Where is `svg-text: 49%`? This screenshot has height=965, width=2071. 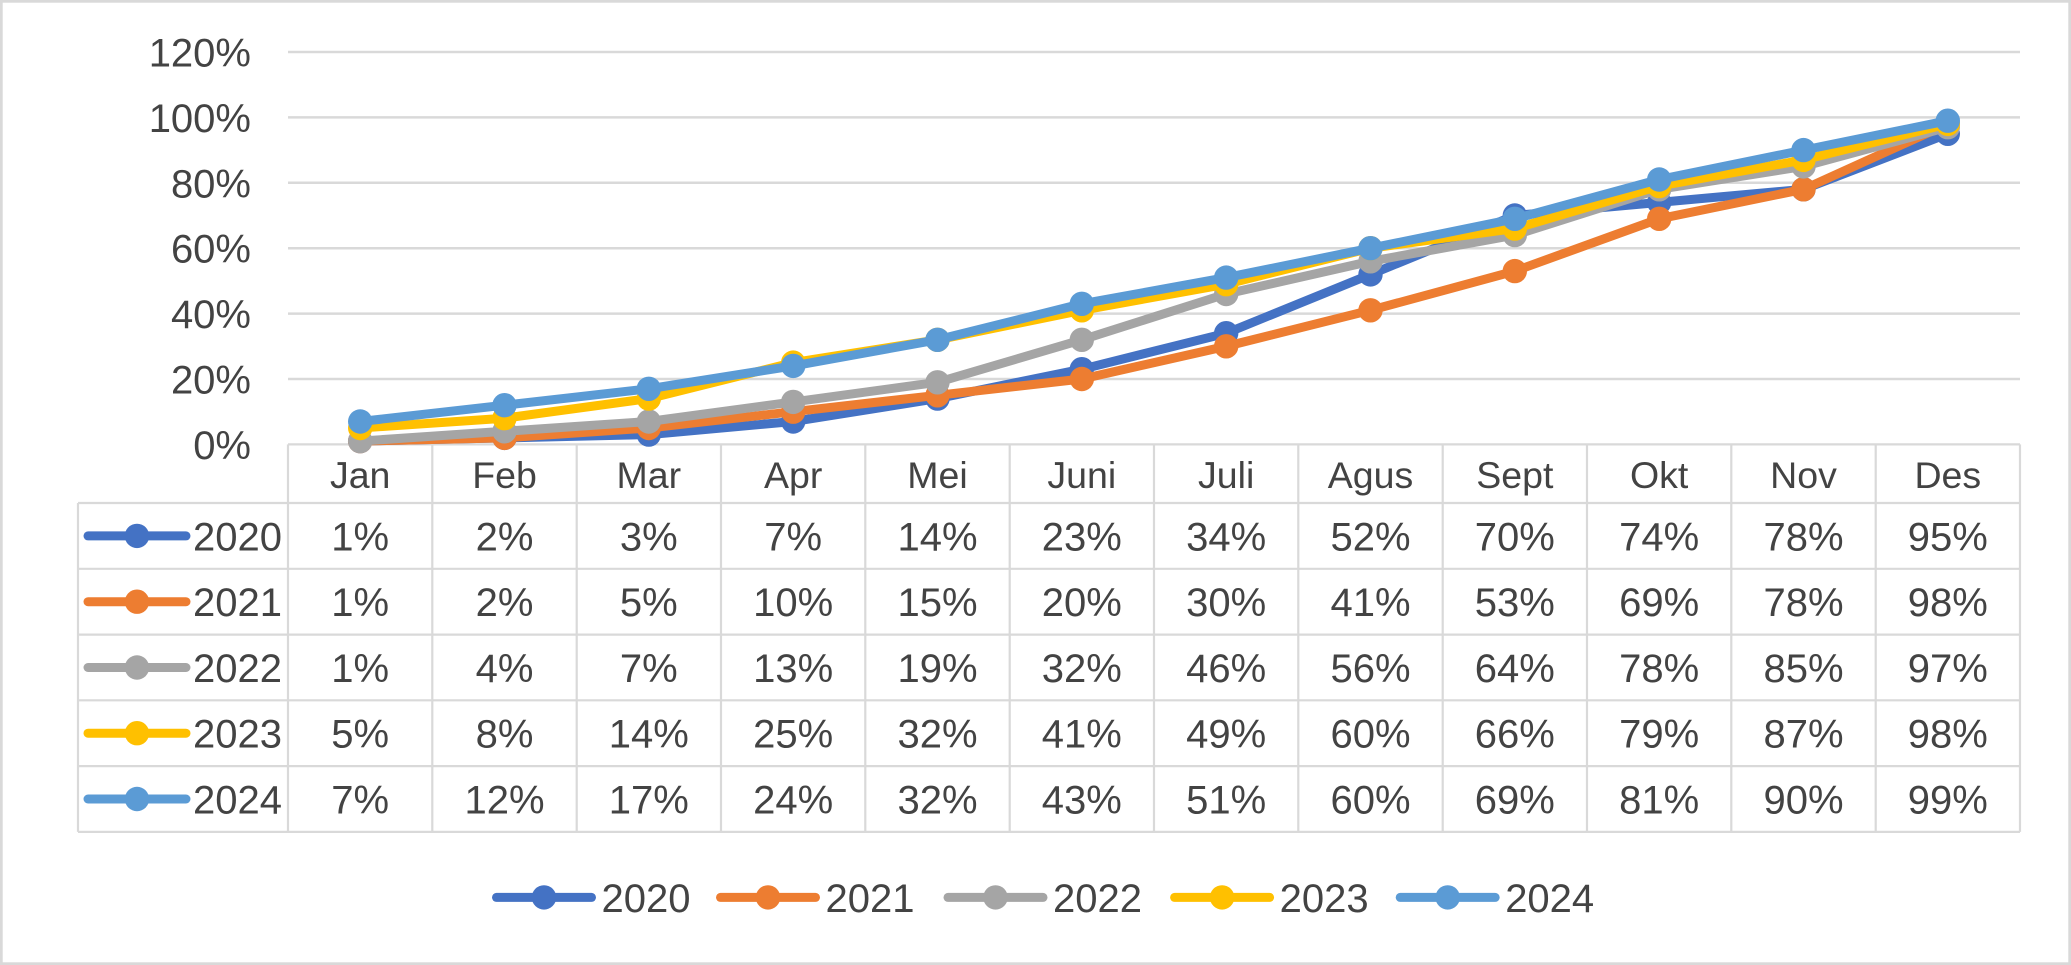 svg-text: 49% is located at coordinates (1226, 735).